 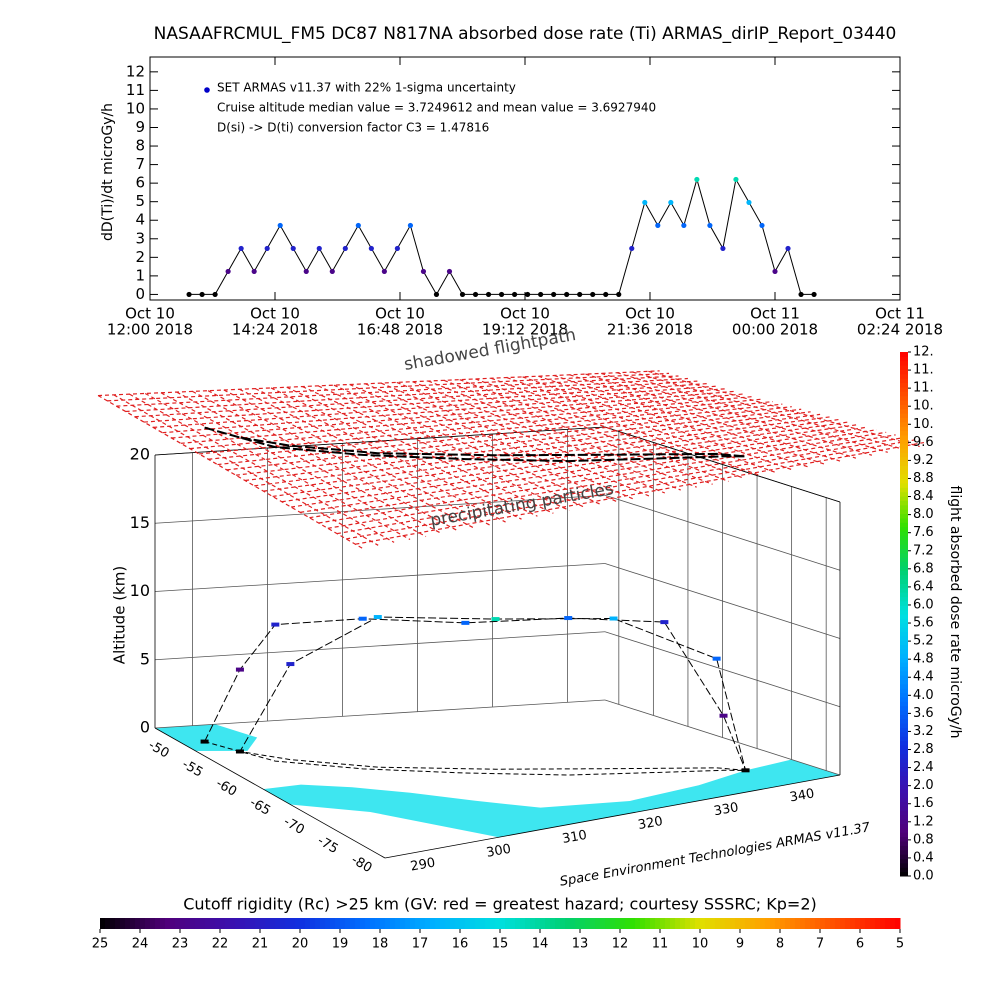 I want to click on x-tick-label: 16:48 2018, so click(x=400, y=330).